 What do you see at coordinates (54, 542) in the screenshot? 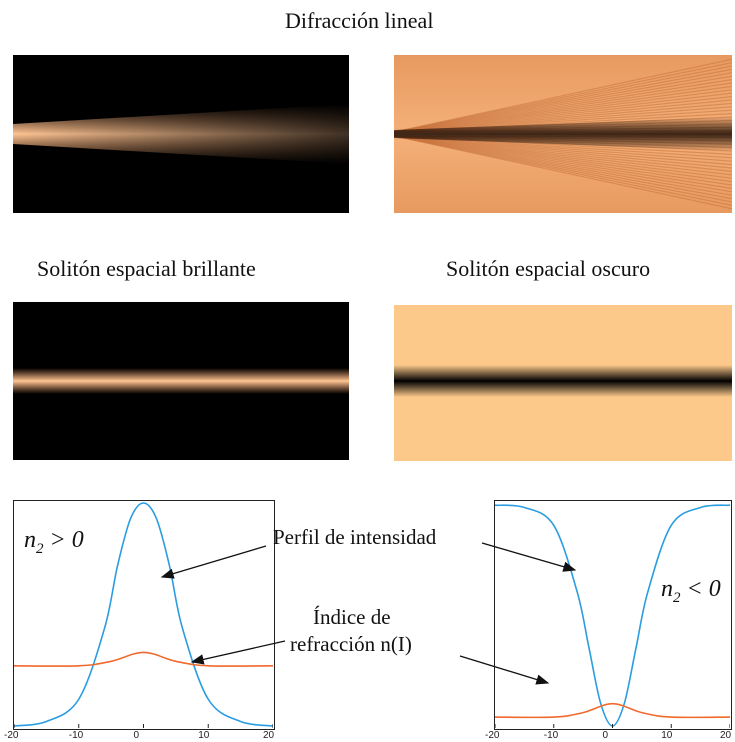
I see `n2-positive-label: n2 > 0` at bounding box center [54, 542].